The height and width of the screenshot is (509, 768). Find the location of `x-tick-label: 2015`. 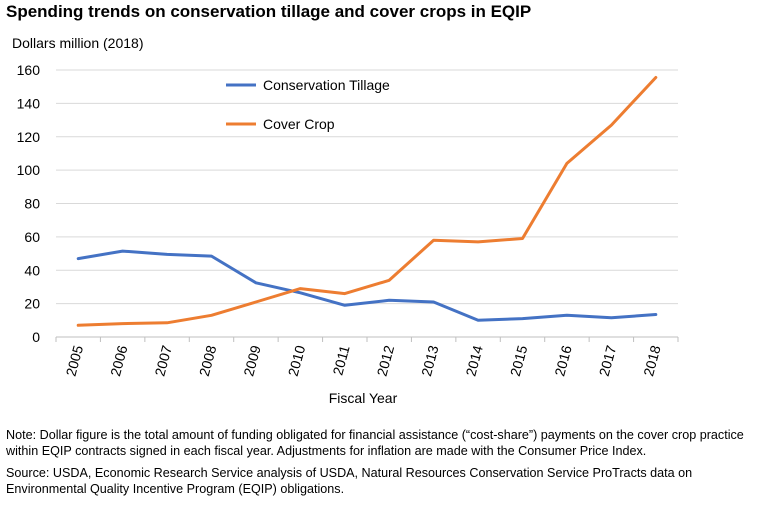

x-tick-label: 2015 is located at coordinates (519, 360).